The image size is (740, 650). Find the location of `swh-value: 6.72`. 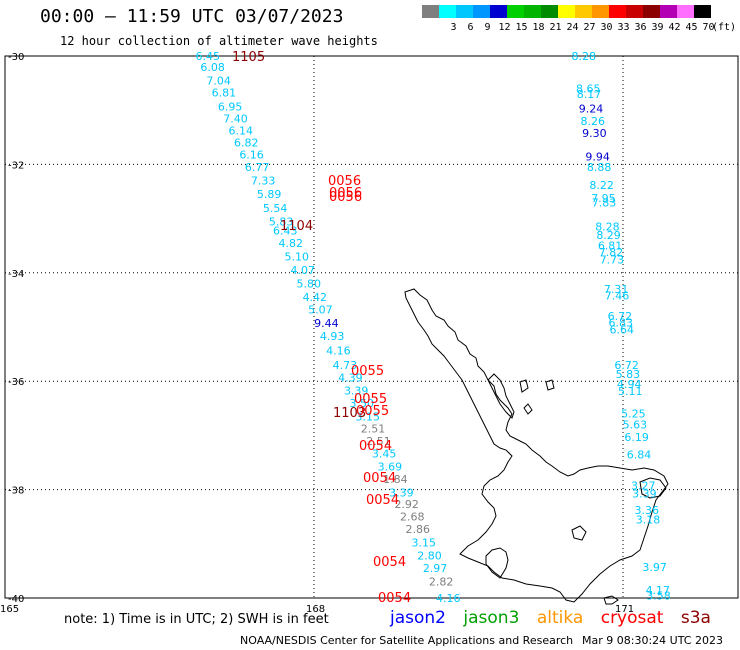

swh-value: 6.72 is located at coordinates (620, 316).